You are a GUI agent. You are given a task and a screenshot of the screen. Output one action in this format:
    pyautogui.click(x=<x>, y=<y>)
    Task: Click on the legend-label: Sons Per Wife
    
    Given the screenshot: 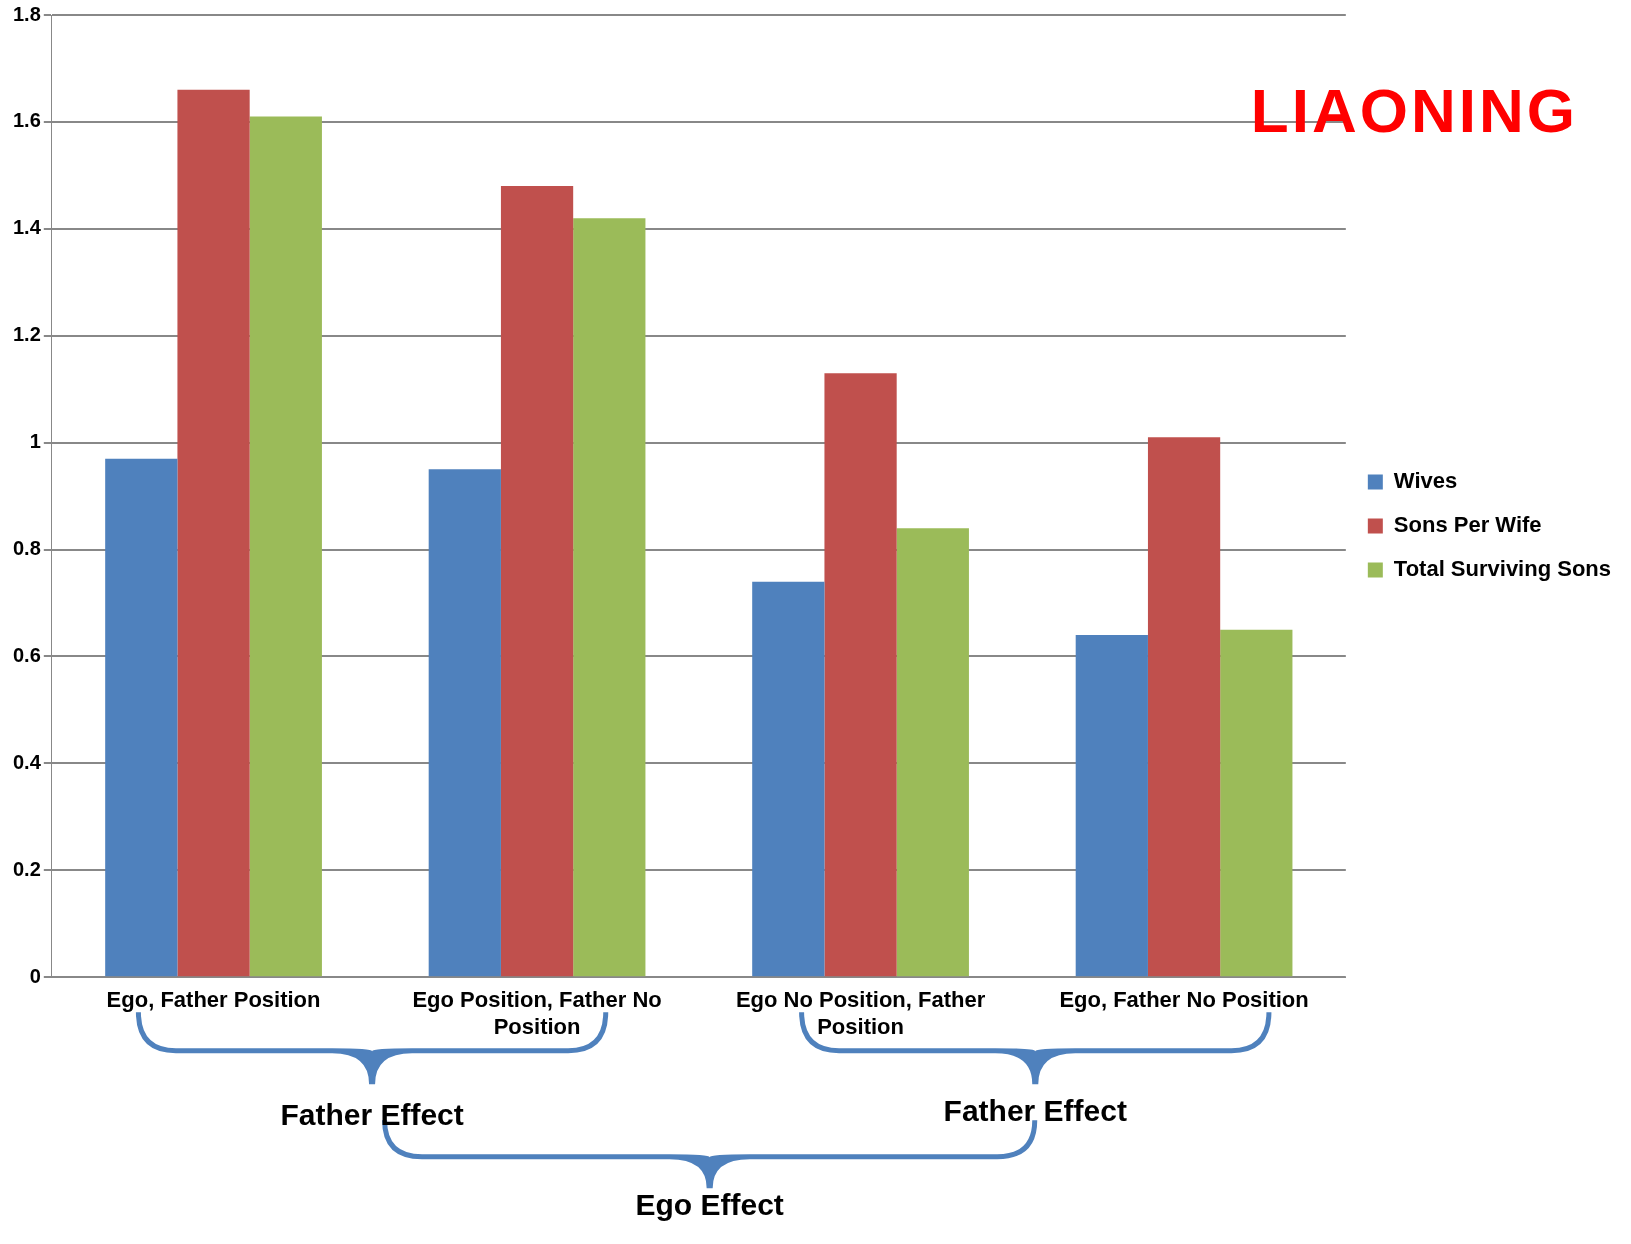 What is the action you would take?
    pyautogui.click(x=1467, y=525)
    